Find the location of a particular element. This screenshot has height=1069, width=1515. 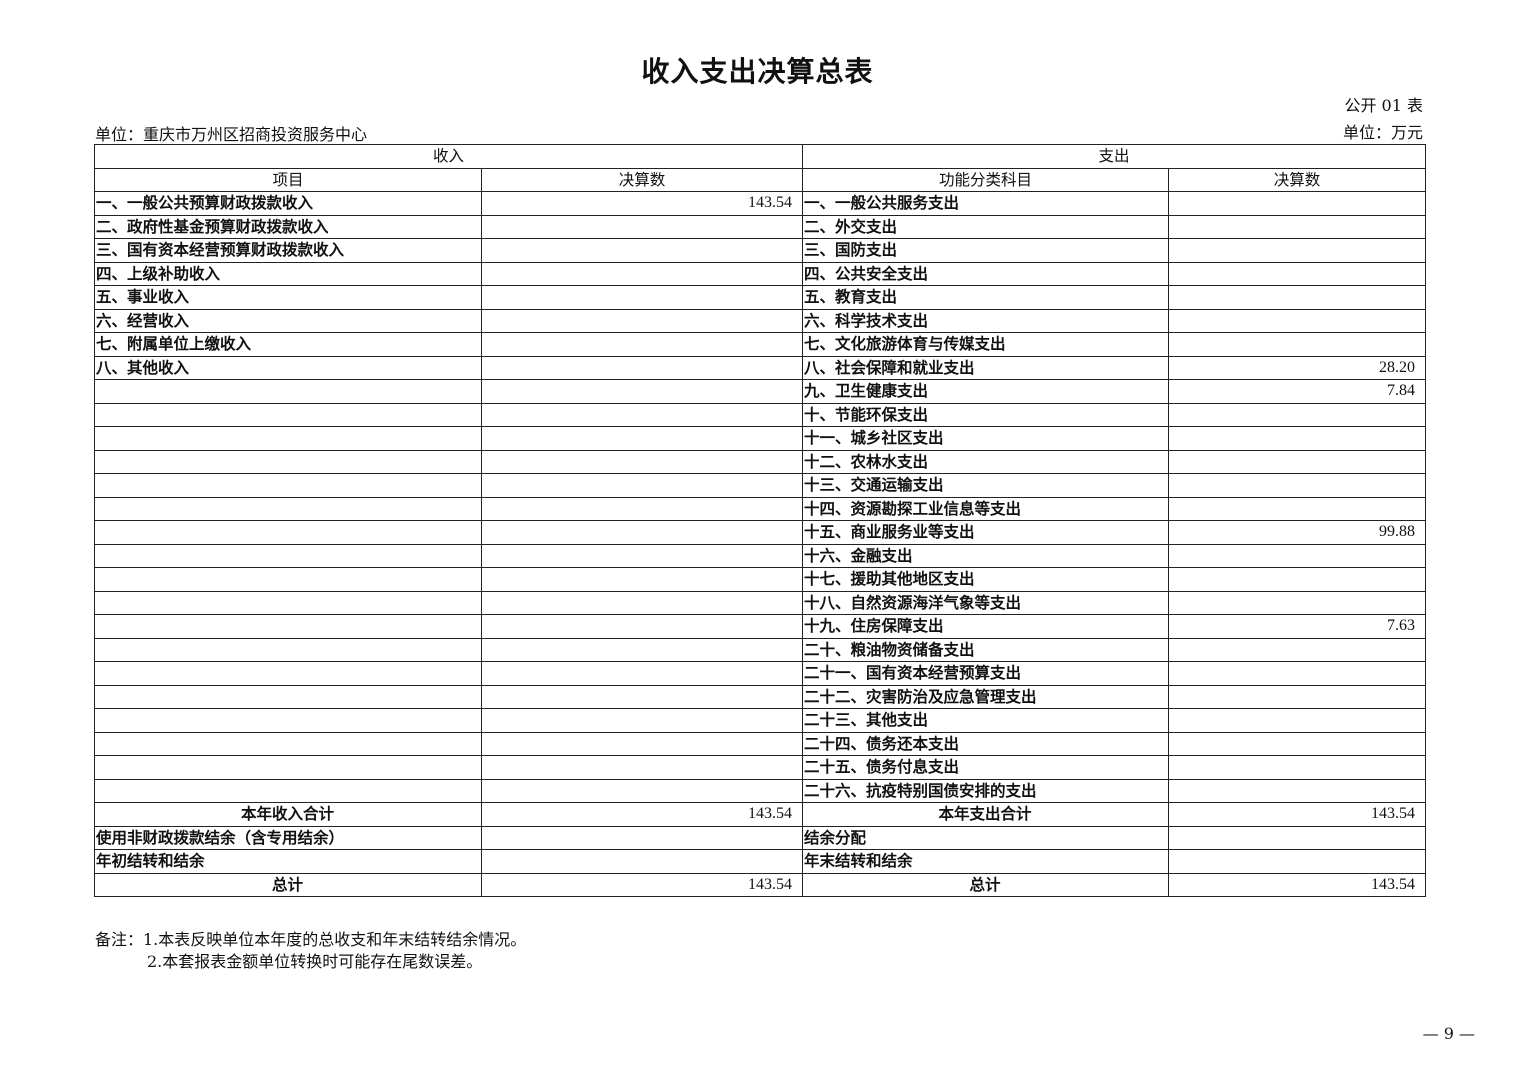

expense-item: 十一、城乡社区支出 is located at coordinates (986, 438).